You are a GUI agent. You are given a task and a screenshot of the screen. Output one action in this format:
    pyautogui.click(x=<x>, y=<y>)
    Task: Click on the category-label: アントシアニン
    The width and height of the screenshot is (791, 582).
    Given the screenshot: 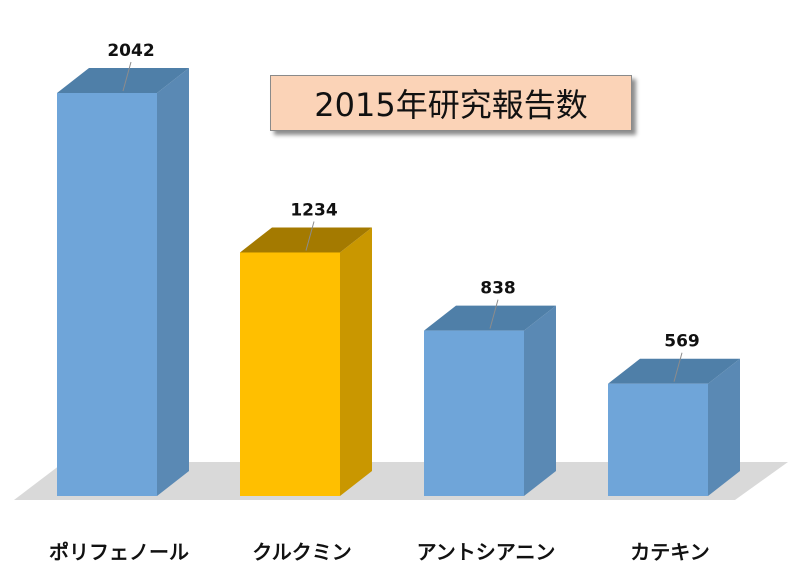 What is the action you would take?
    pyautogui.click(x=486, y=552)
    